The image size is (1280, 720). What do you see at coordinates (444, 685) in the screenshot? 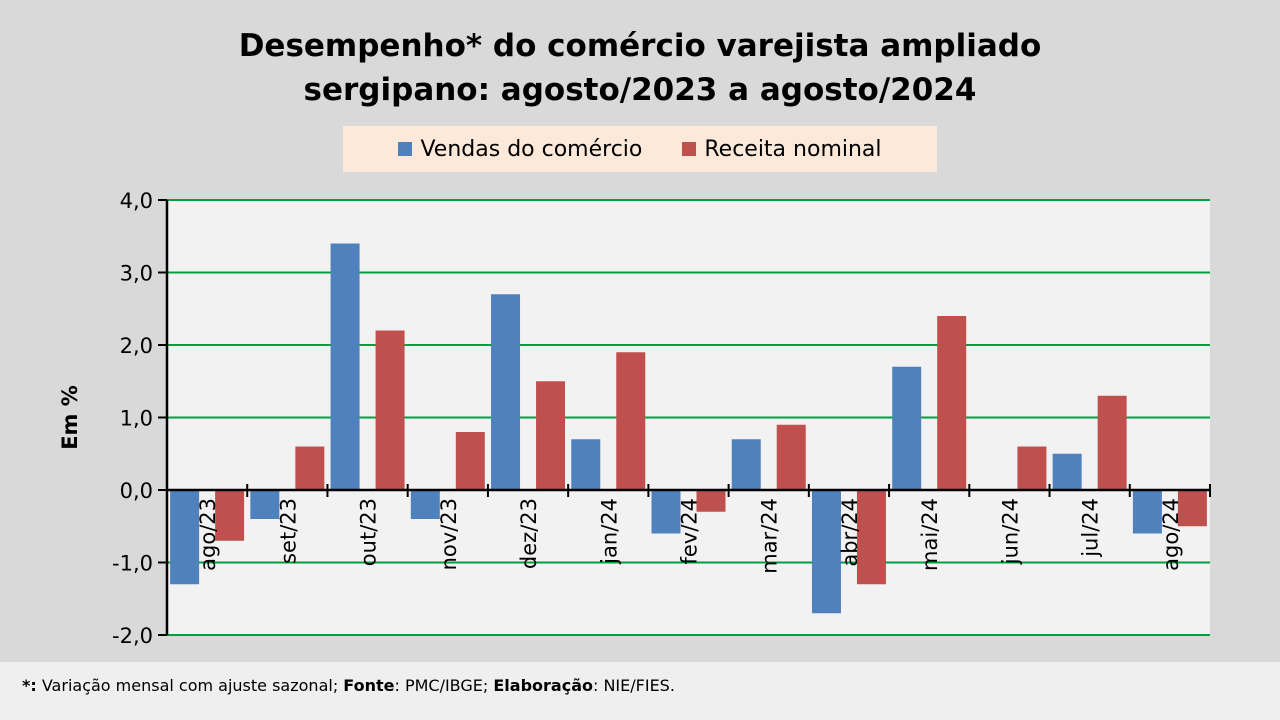
I see `footer-fonte-value: : PMC/IBGE;` at bounding box center [444, 685].